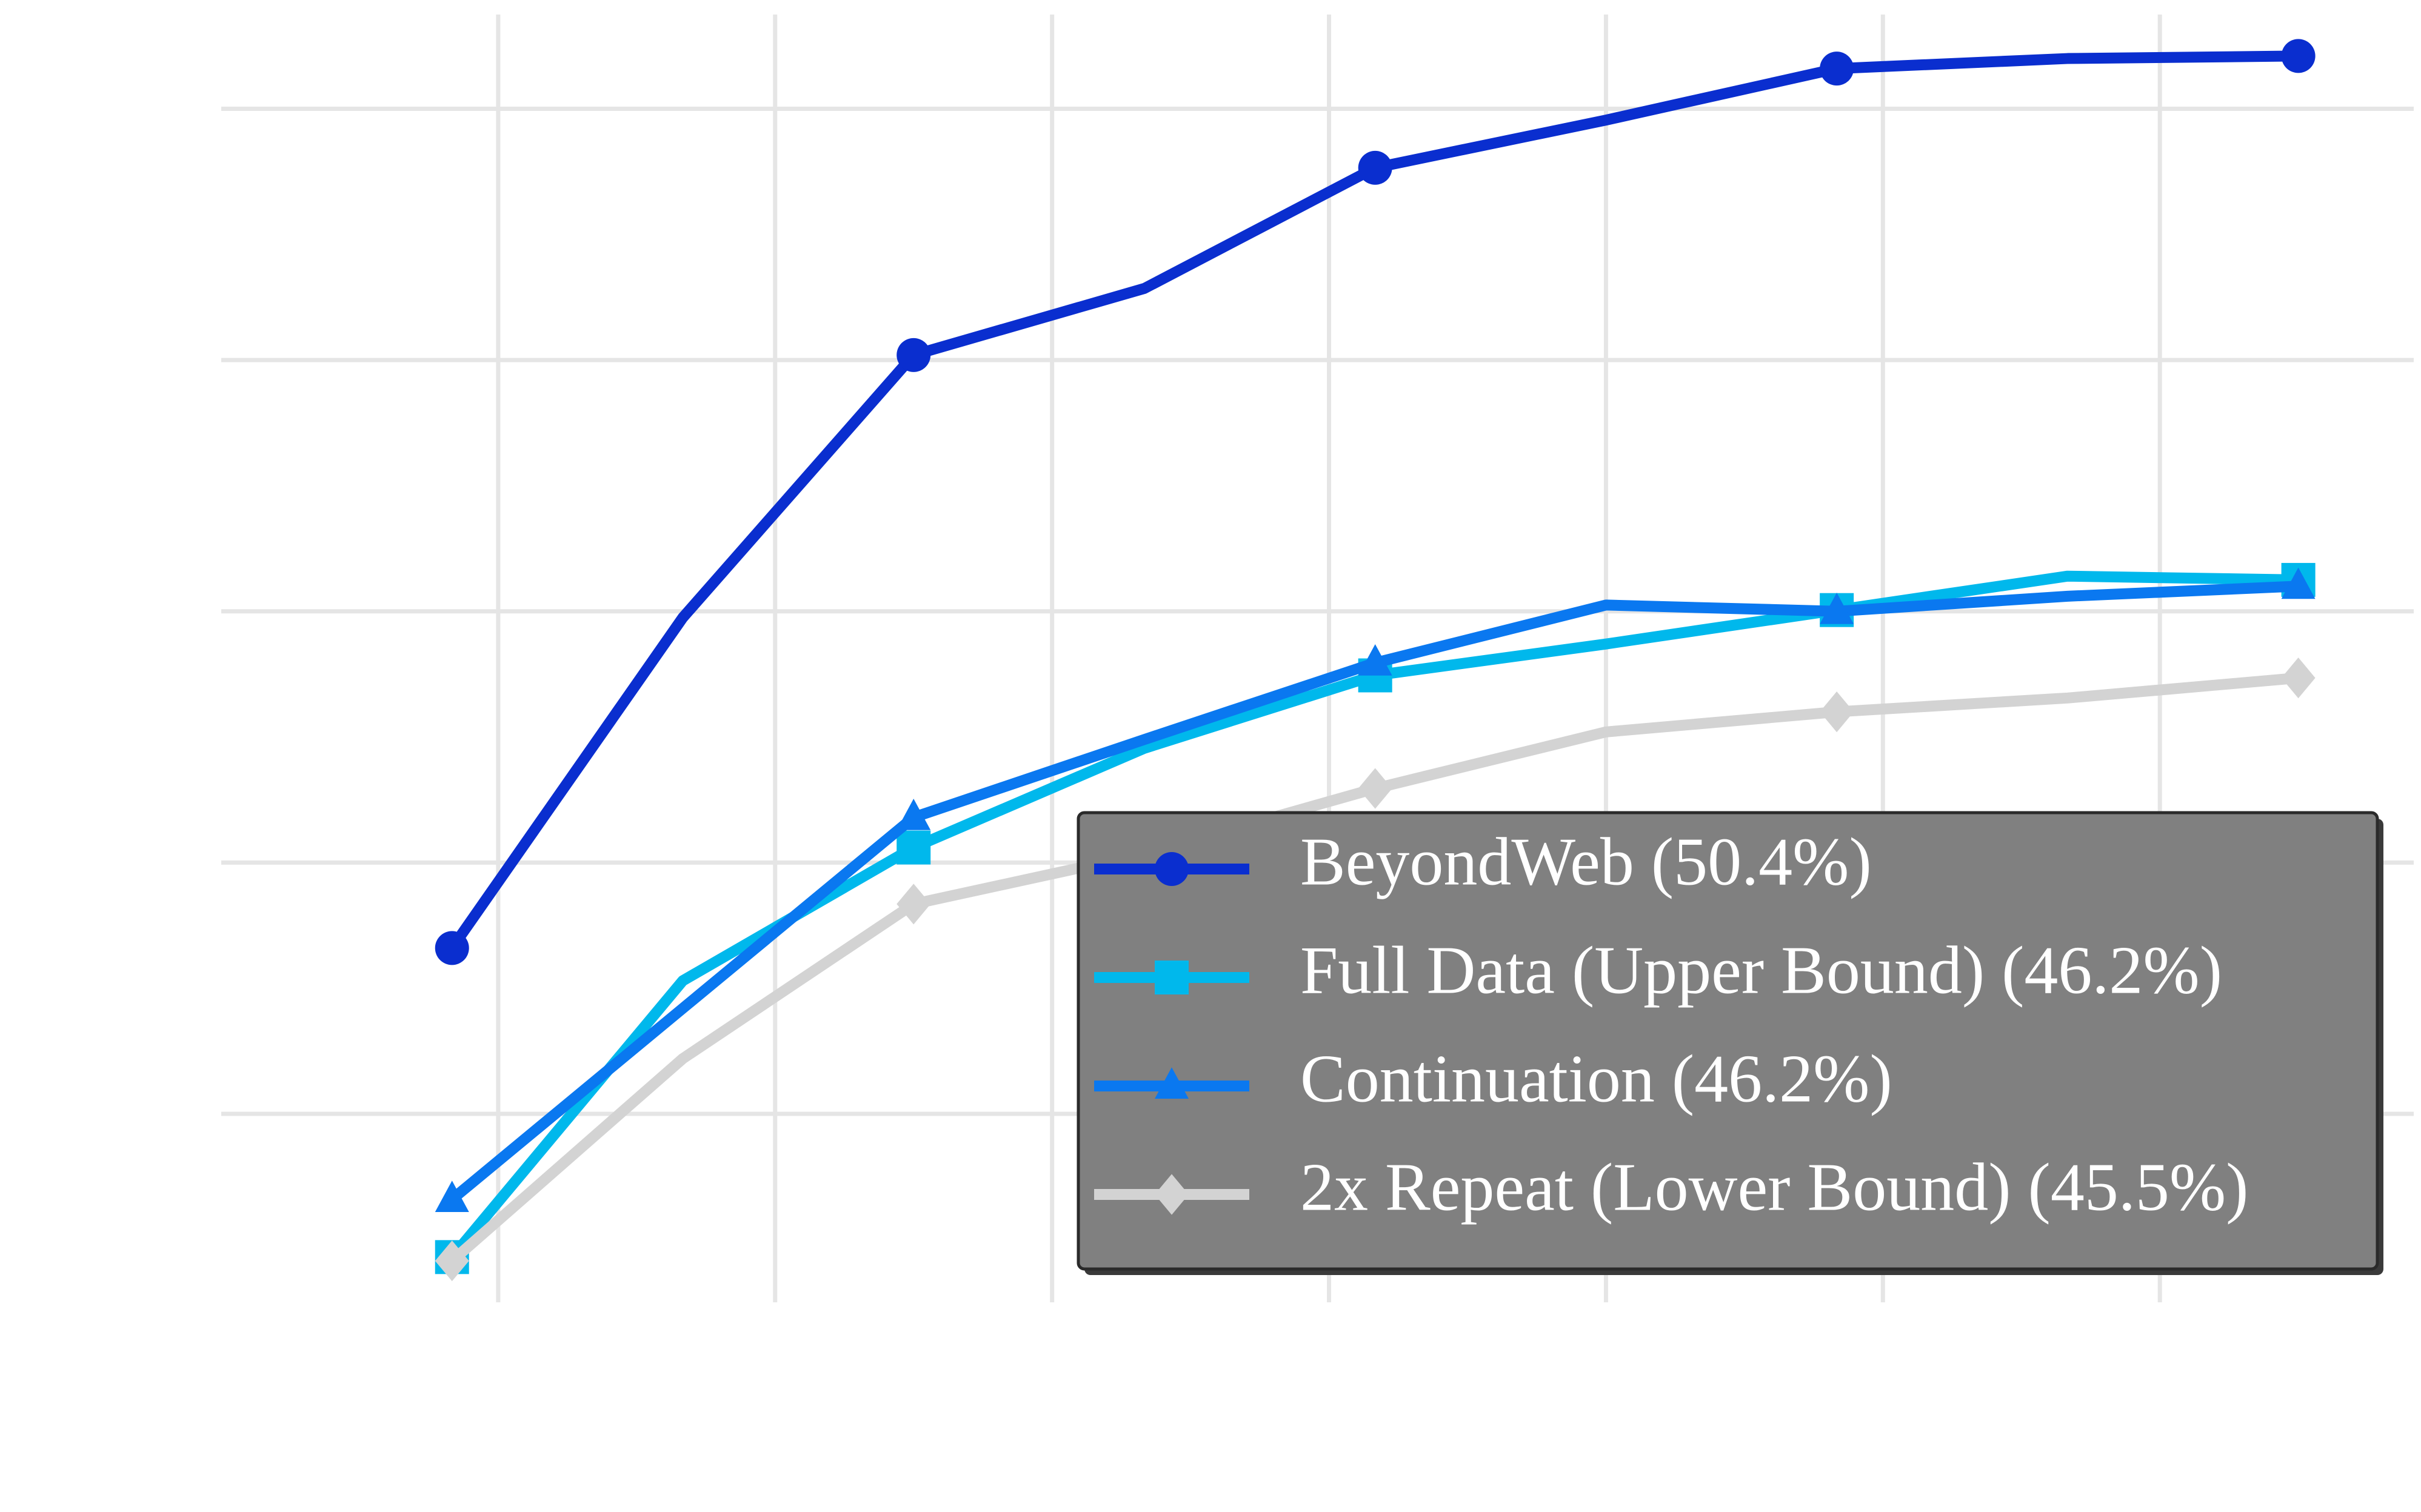 The width and height of the screenshot is (2421, 1512). Describe the element at coordinates (1761, 970) in the screenshot. I see `legend-label: Full Data (Upper Bound) (46.2%)` at that location.